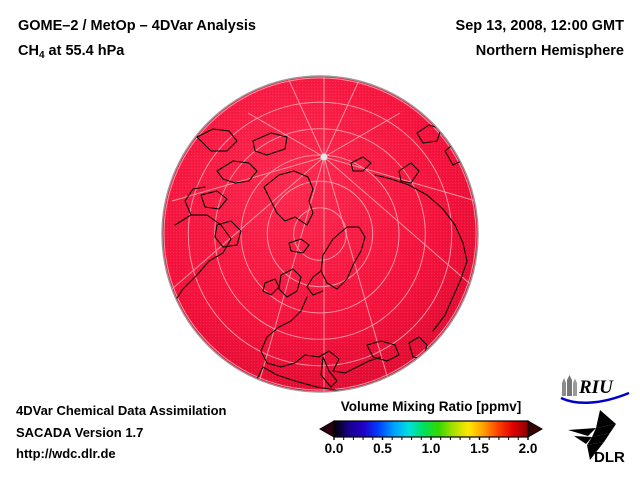  I want to click on riu-wordmark: RIU, so click(596, 387).